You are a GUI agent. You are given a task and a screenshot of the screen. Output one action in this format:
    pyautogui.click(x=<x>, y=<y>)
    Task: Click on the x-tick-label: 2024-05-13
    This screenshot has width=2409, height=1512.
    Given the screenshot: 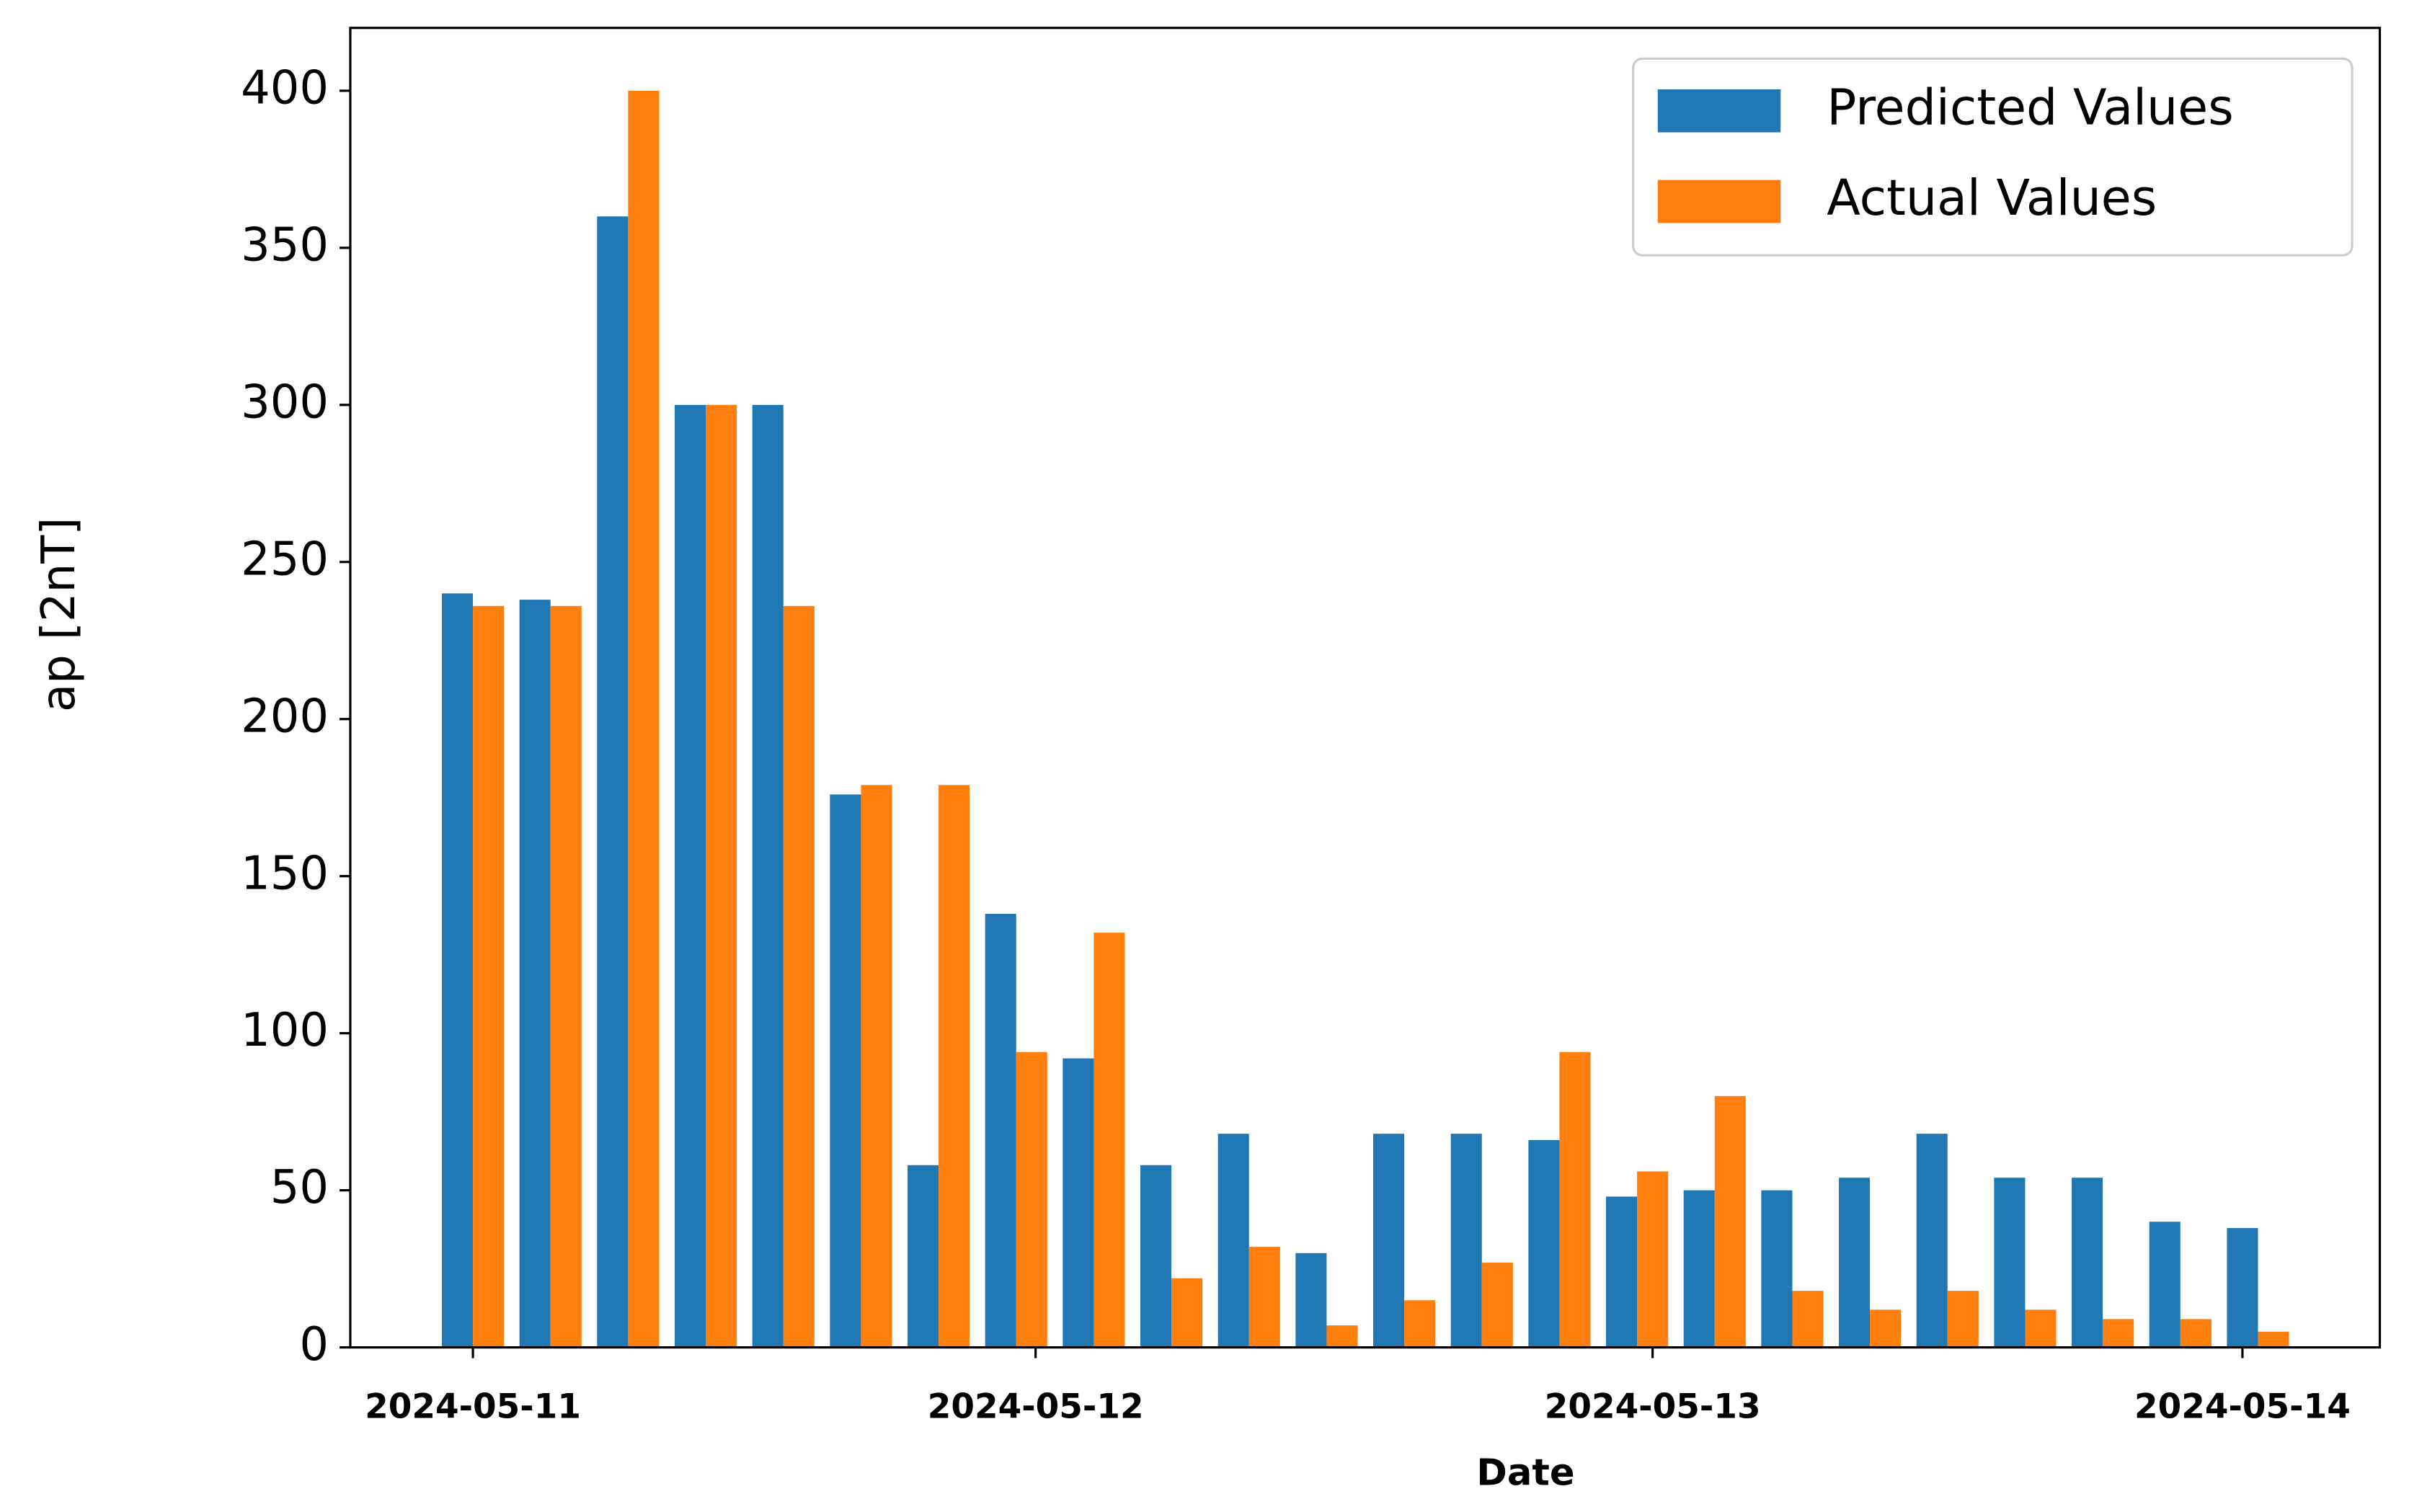 What is the action you would take?
    pyautogui.click(x=1653, y=1407)
    